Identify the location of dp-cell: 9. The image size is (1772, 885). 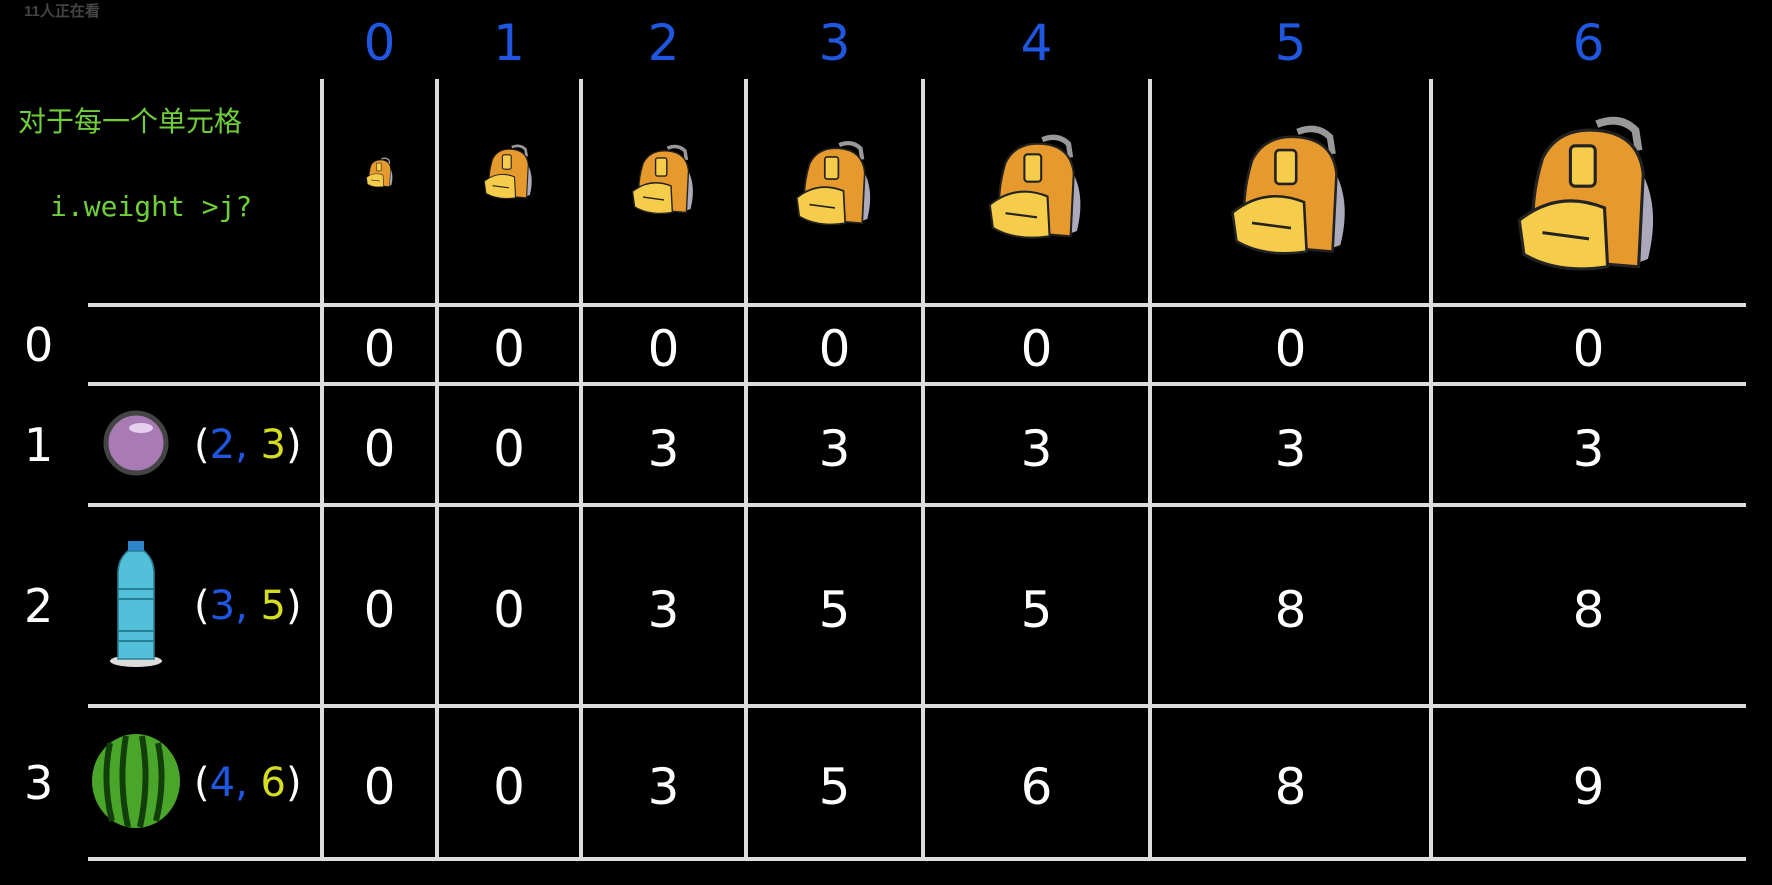
(1588, 786).